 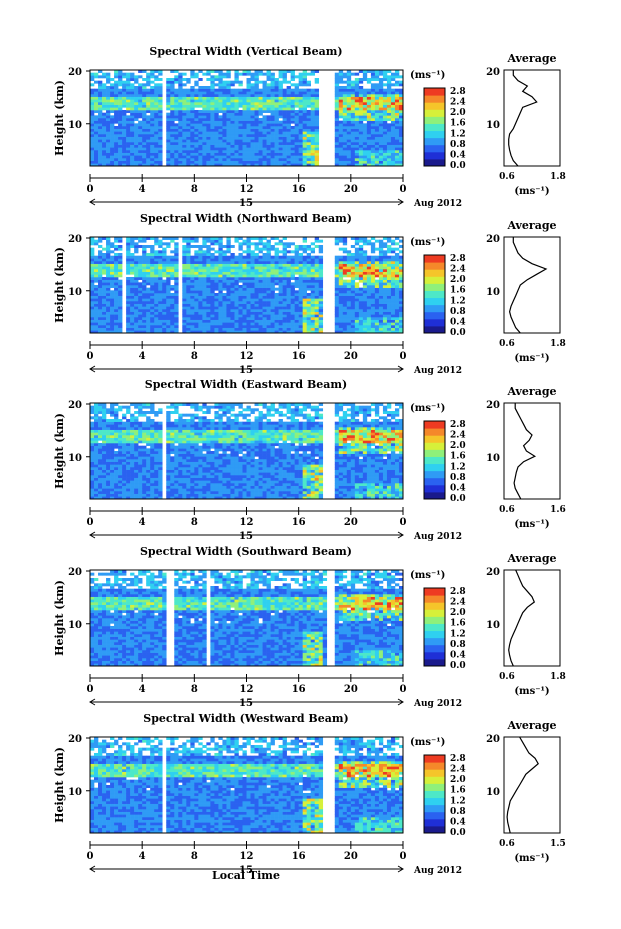 What do you see at coordinates (458, 113) in the screenshot?
I see `colorbar-tick-label: 2.0` at bounding box center [458, 113].